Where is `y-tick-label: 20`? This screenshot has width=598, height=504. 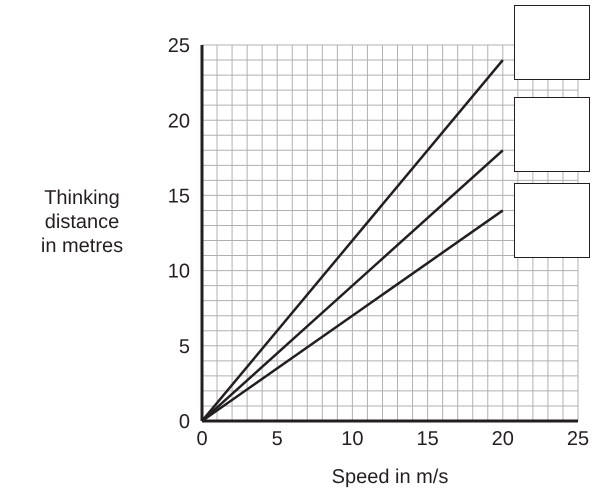
y-tick-label: 20 is located at coordinates (179, 121).